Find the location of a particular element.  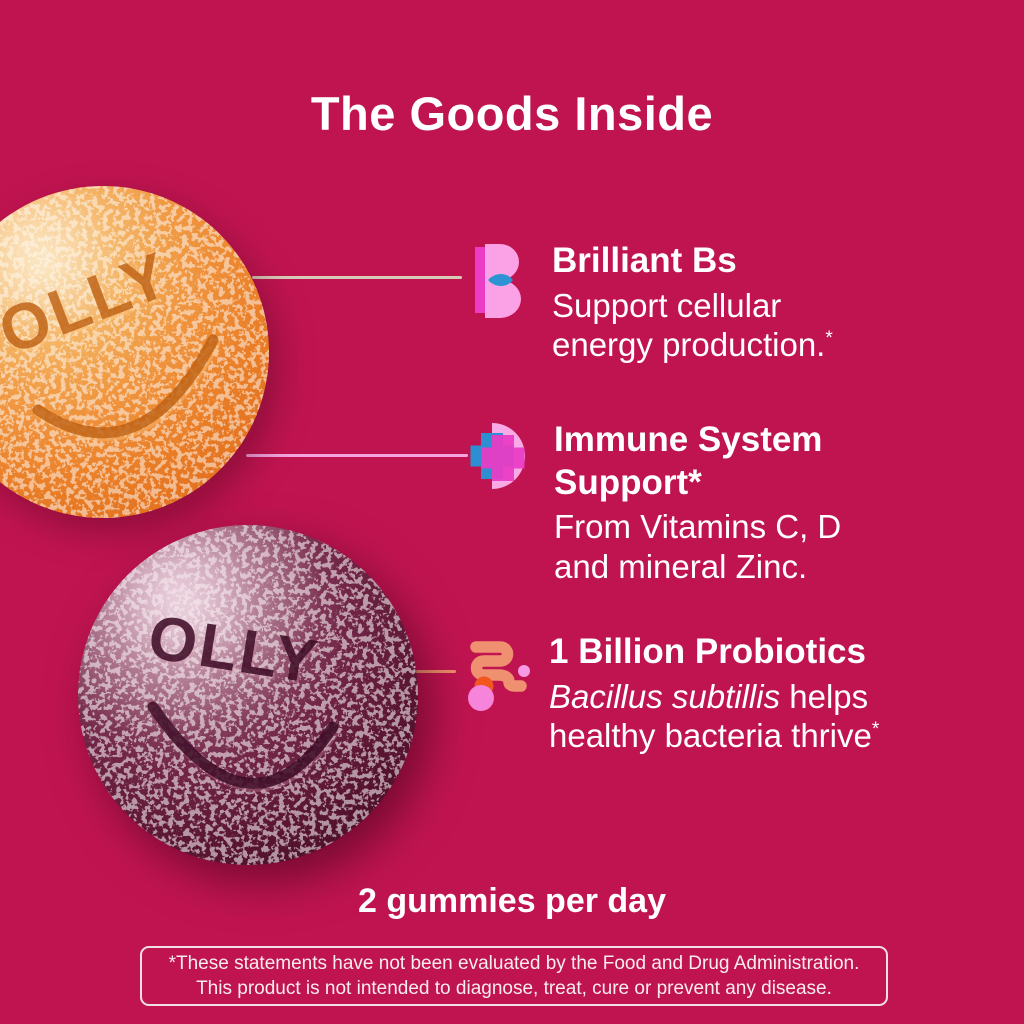

probiotic-icon is located at coordinates (499, 676).